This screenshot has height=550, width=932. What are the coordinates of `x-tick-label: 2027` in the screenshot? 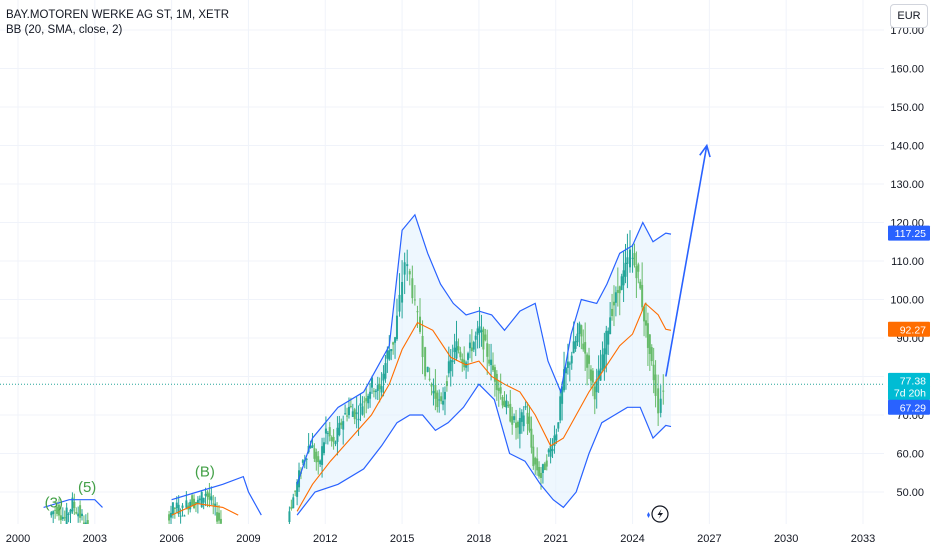 It's located at (709, 539).